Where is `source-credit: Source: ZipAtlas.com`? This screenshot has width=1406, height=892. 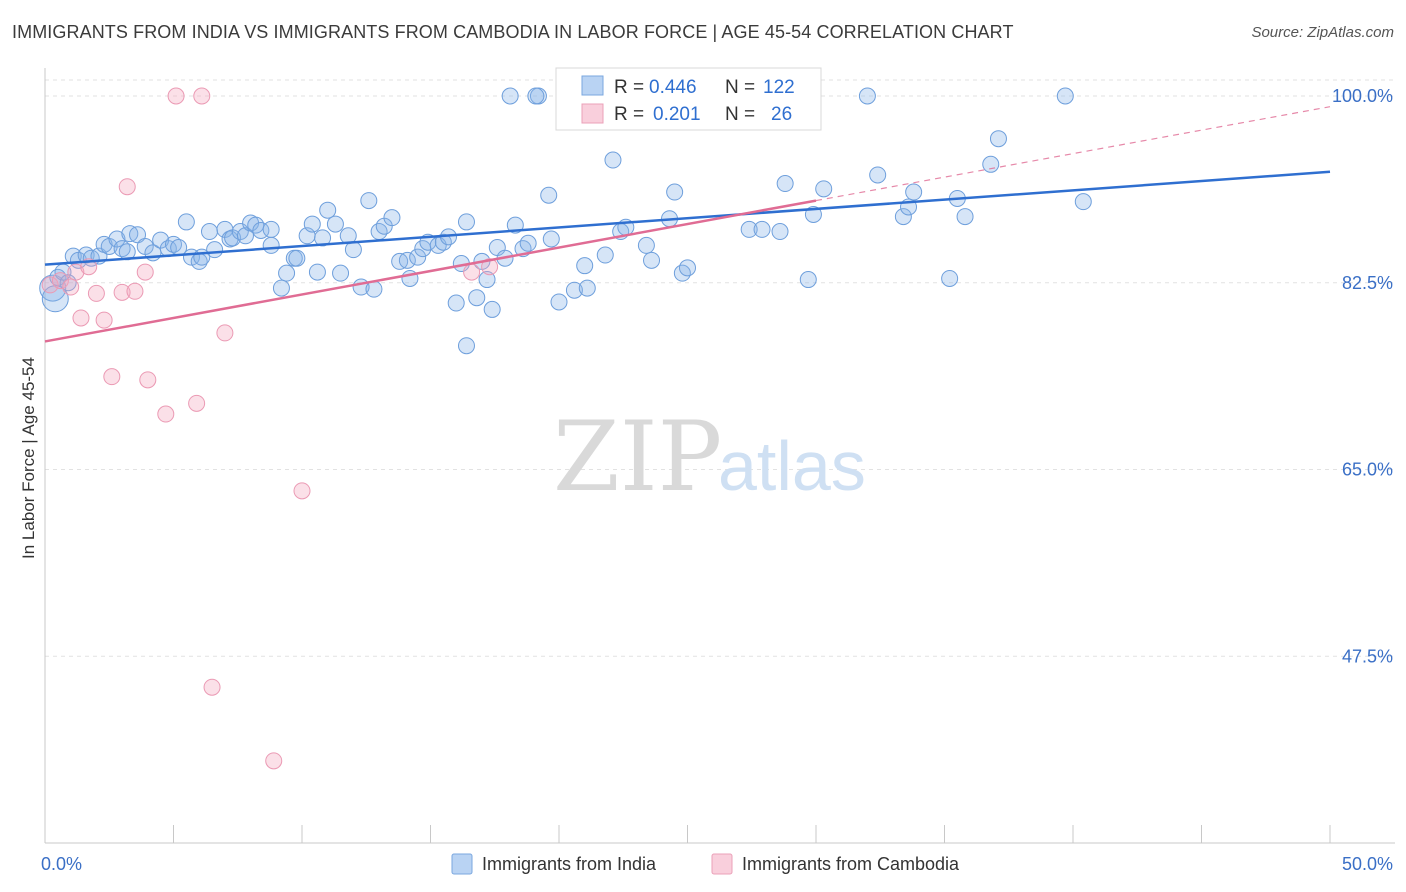
source-credit: Source: ZipAtlas.com is located at coordinates (1322, 32).